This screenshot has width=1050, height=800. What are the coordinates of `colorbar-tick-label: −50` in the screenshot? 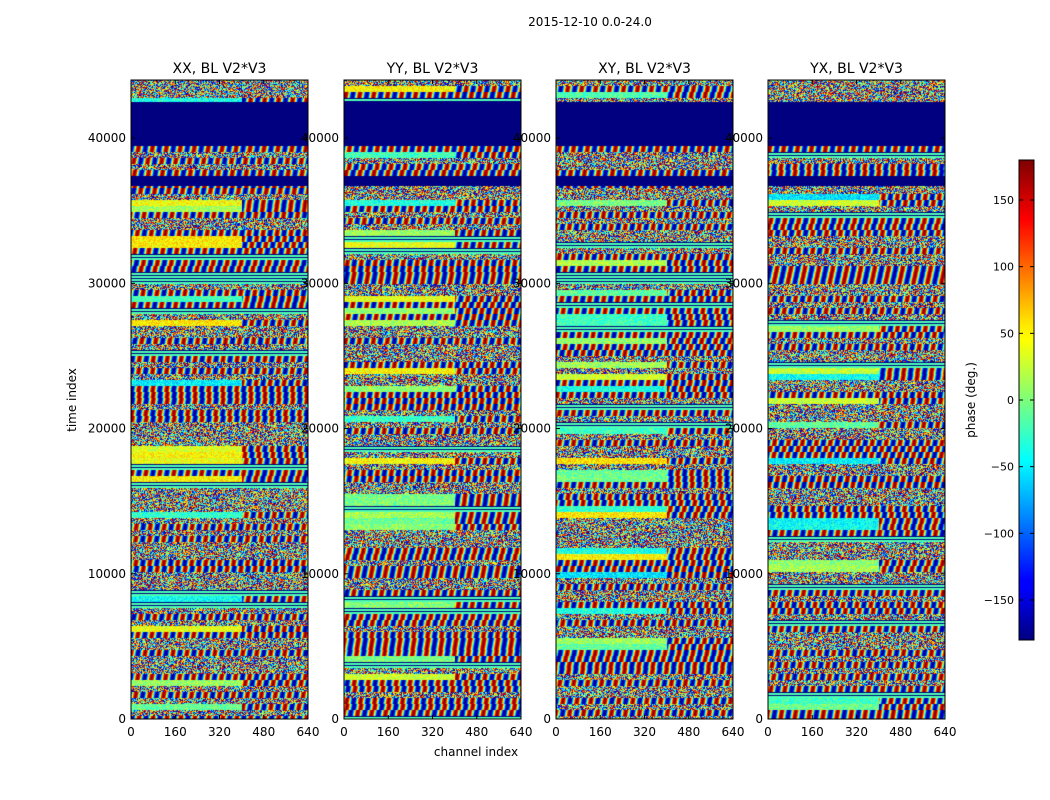 It's located at (1002, 467).